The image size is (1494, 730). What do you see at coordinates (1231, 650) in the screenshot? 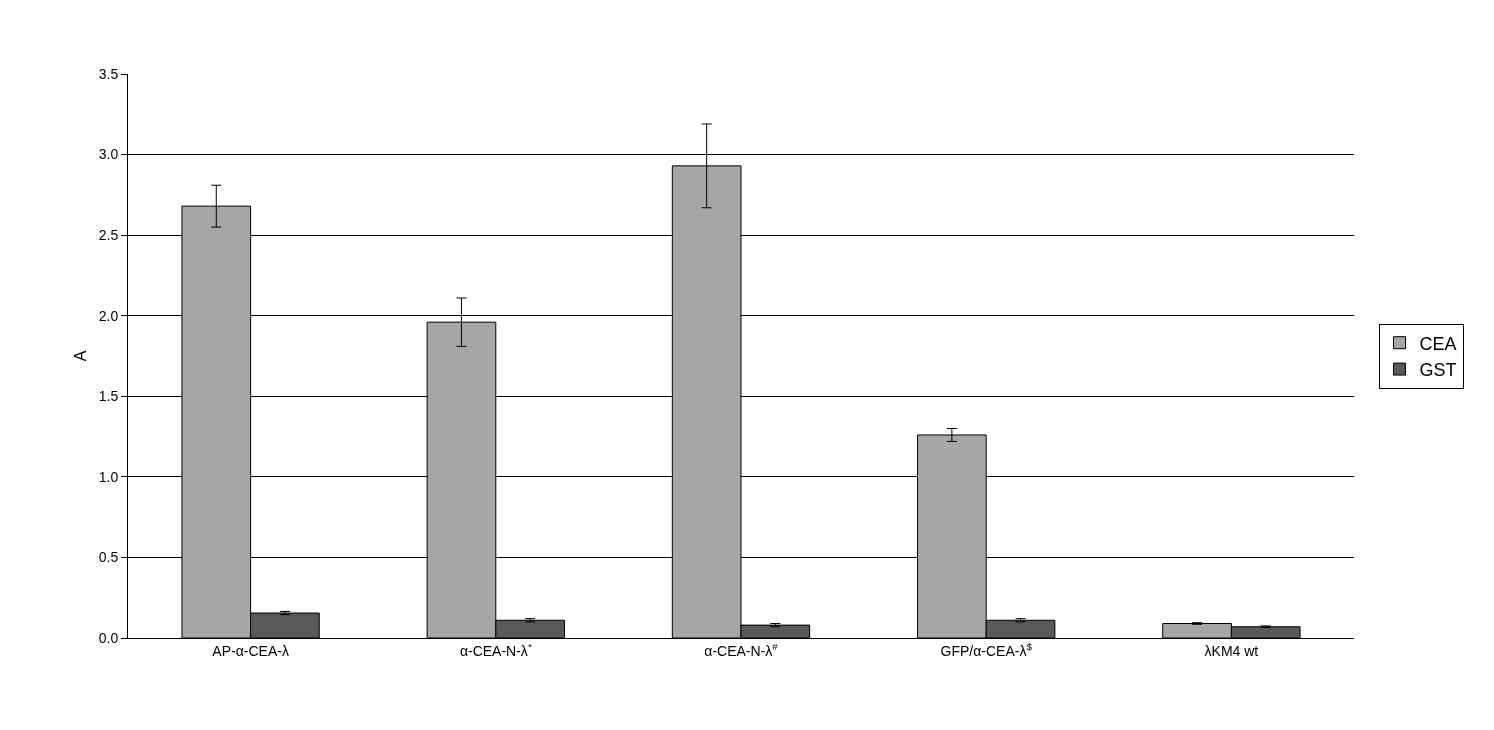
I see `x-tick-label: λKM4 wt` at bounding box center [1231, 650].